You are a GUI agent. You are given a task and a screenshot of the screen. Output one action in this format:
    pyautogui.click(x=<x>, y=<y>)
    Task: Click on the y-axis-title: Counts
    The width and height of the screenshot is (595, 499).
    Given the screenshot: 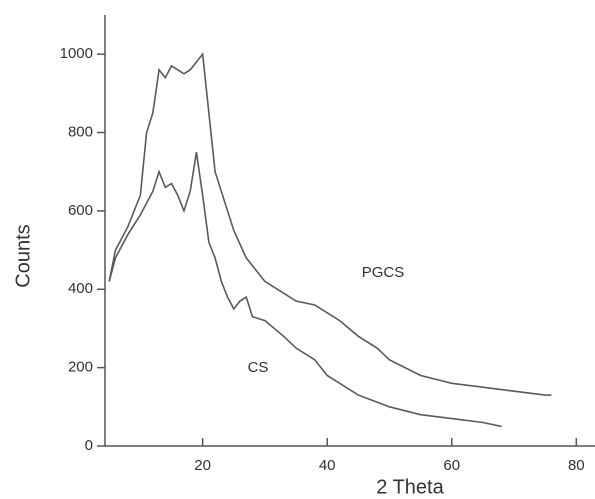 What is the action you would take?
    pyautogui.click(x=23, y=255)
    